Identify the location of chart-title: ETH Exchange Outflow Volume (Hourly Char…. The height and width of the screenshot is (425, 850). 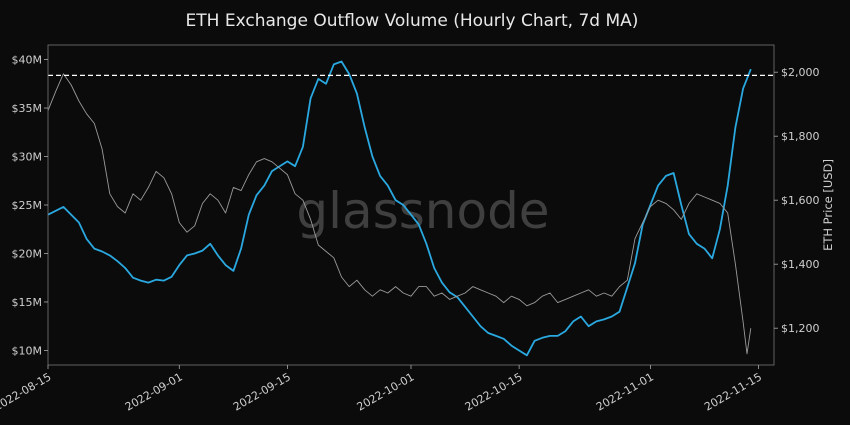
(412, 21).